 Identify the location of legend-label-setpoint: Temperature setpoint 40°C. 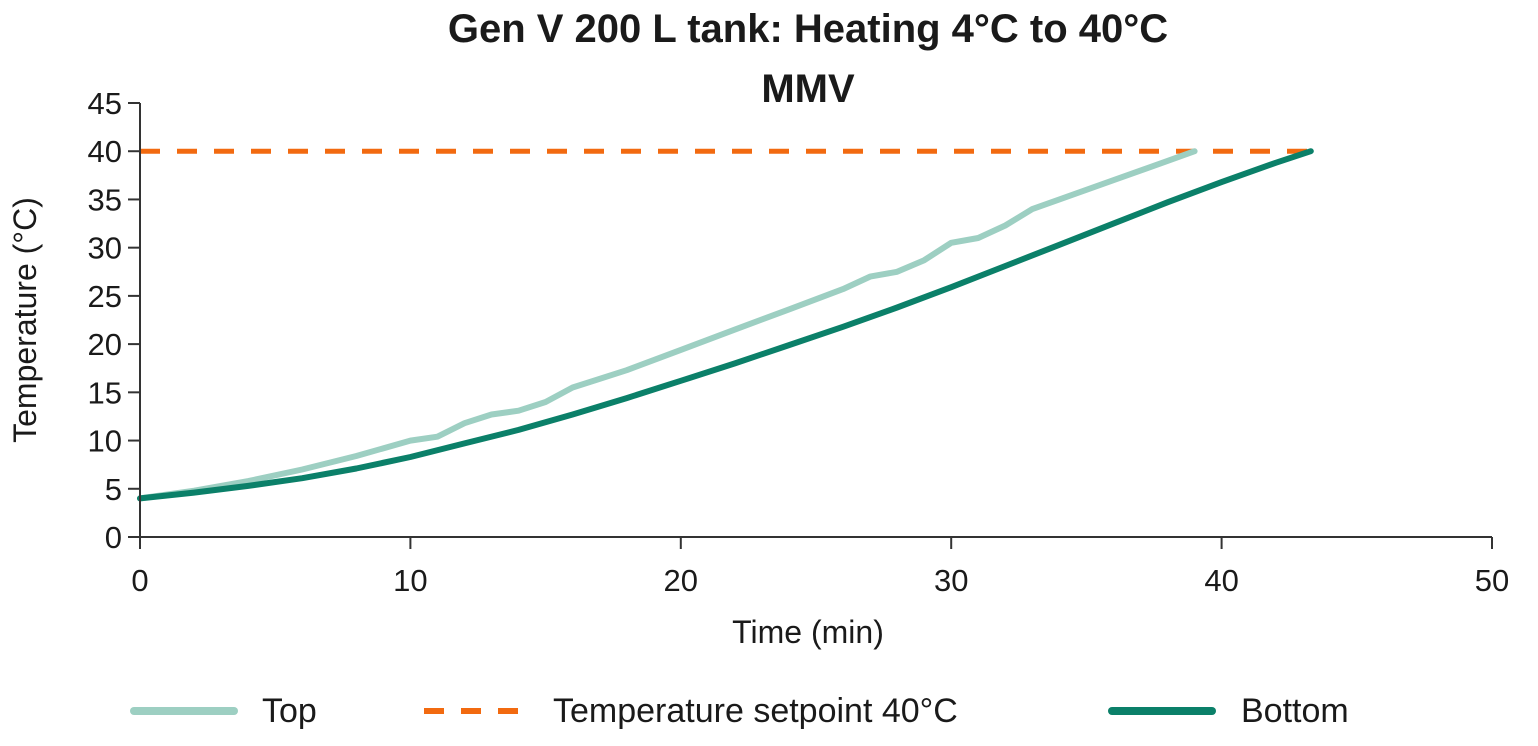
(755, 711).